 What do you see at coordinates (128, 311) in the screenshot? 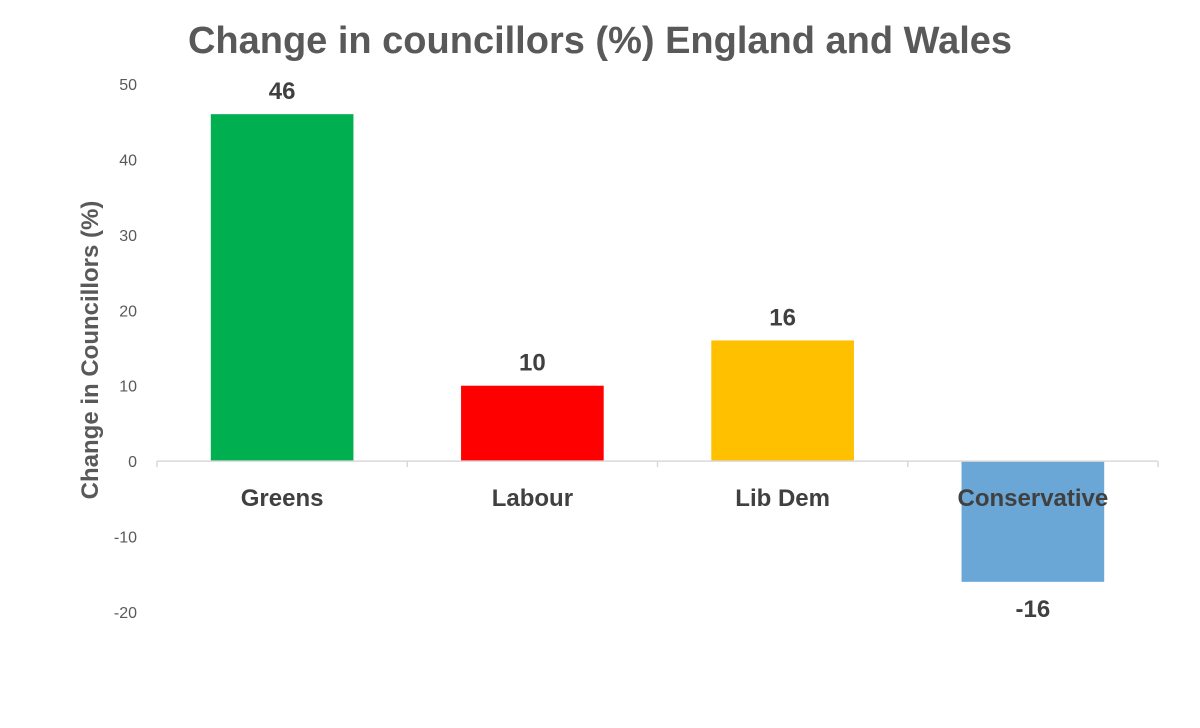
I see `y-tick-label: 20` at bounding box center [128, 311].